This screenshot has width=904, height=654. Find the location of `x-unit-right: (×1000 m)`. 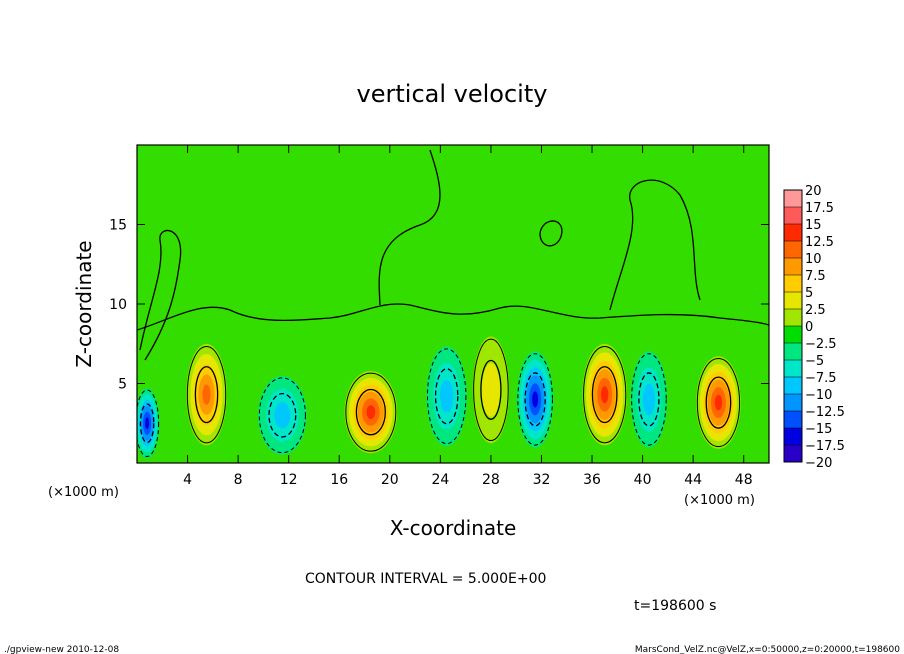

x-unit-right: (×1000 m) is located at coordinates (719, 500).